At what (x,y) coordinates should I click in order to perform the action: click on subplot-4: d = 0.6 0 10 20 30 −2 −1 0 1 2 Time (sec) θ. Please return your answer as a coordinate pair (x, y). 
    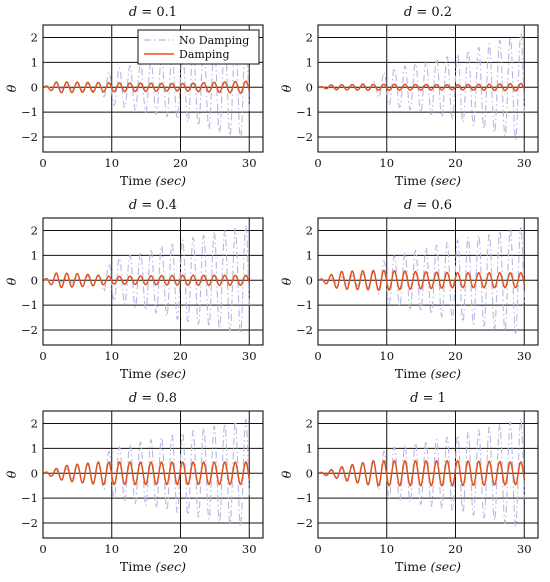
    Looking at the image, I should click on (409, 289).